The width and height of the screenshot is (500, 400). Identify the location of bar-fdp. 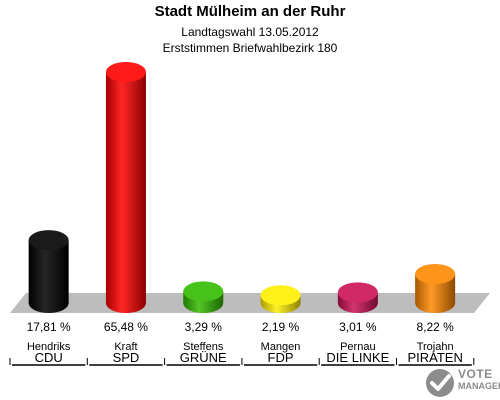
(280, 299).